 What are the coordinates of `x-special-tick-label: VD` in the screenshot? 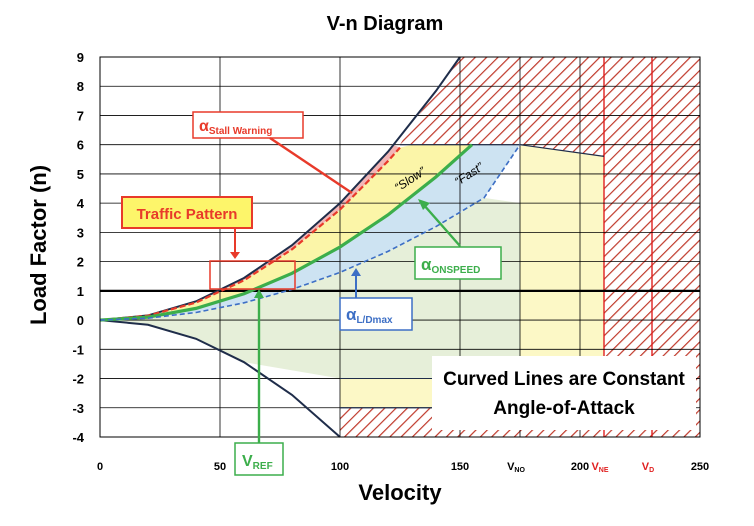 It's located at (648, 467).